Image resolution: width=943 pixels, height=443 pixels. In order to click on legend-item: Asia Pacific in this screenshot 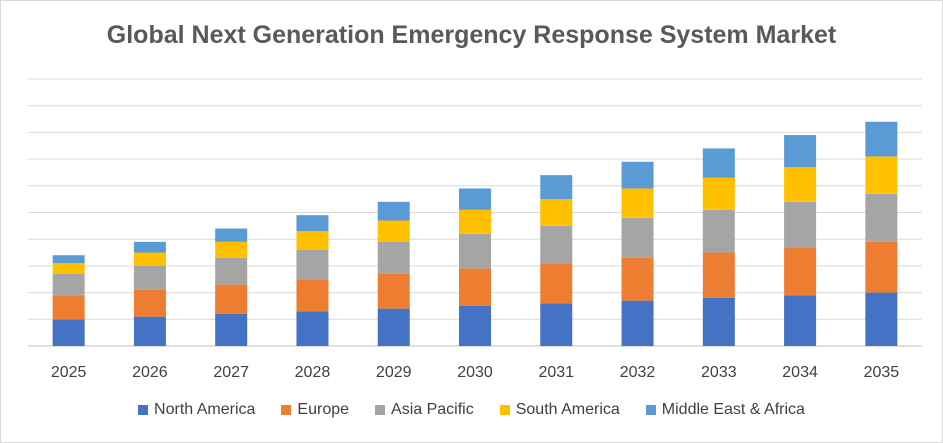, I will do `click(424, 410)`.